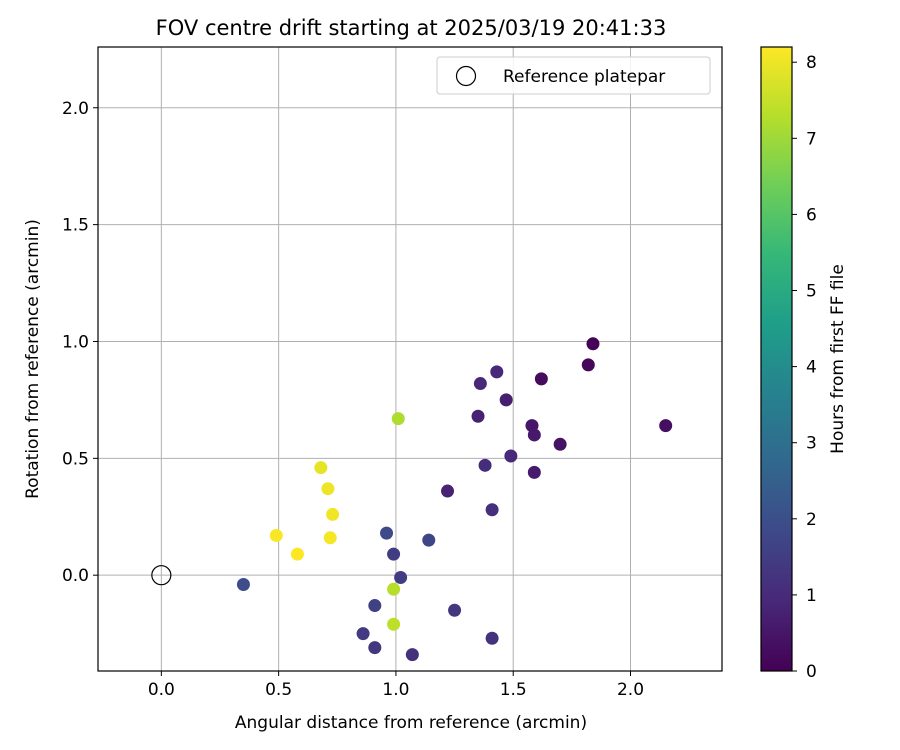 The image size is (900, 750). Describe the element at coordinates (811, 520) in the screenshot. I see `colorbar-tick-label: 2` at that location.